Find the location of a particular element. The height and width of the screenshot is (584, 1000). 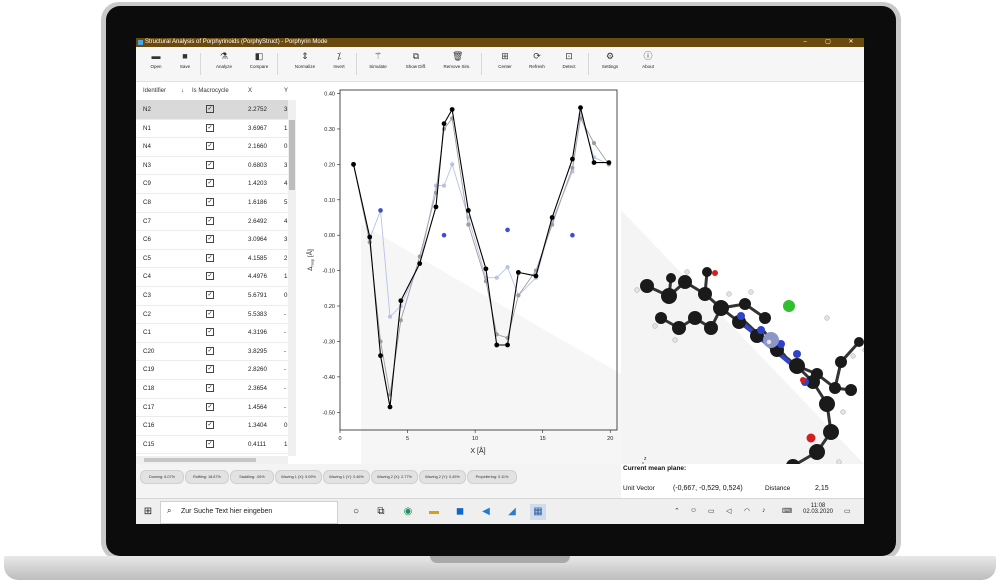

table-row: C20 ✓ 3.8295 - is located at coordinates (212, 352).